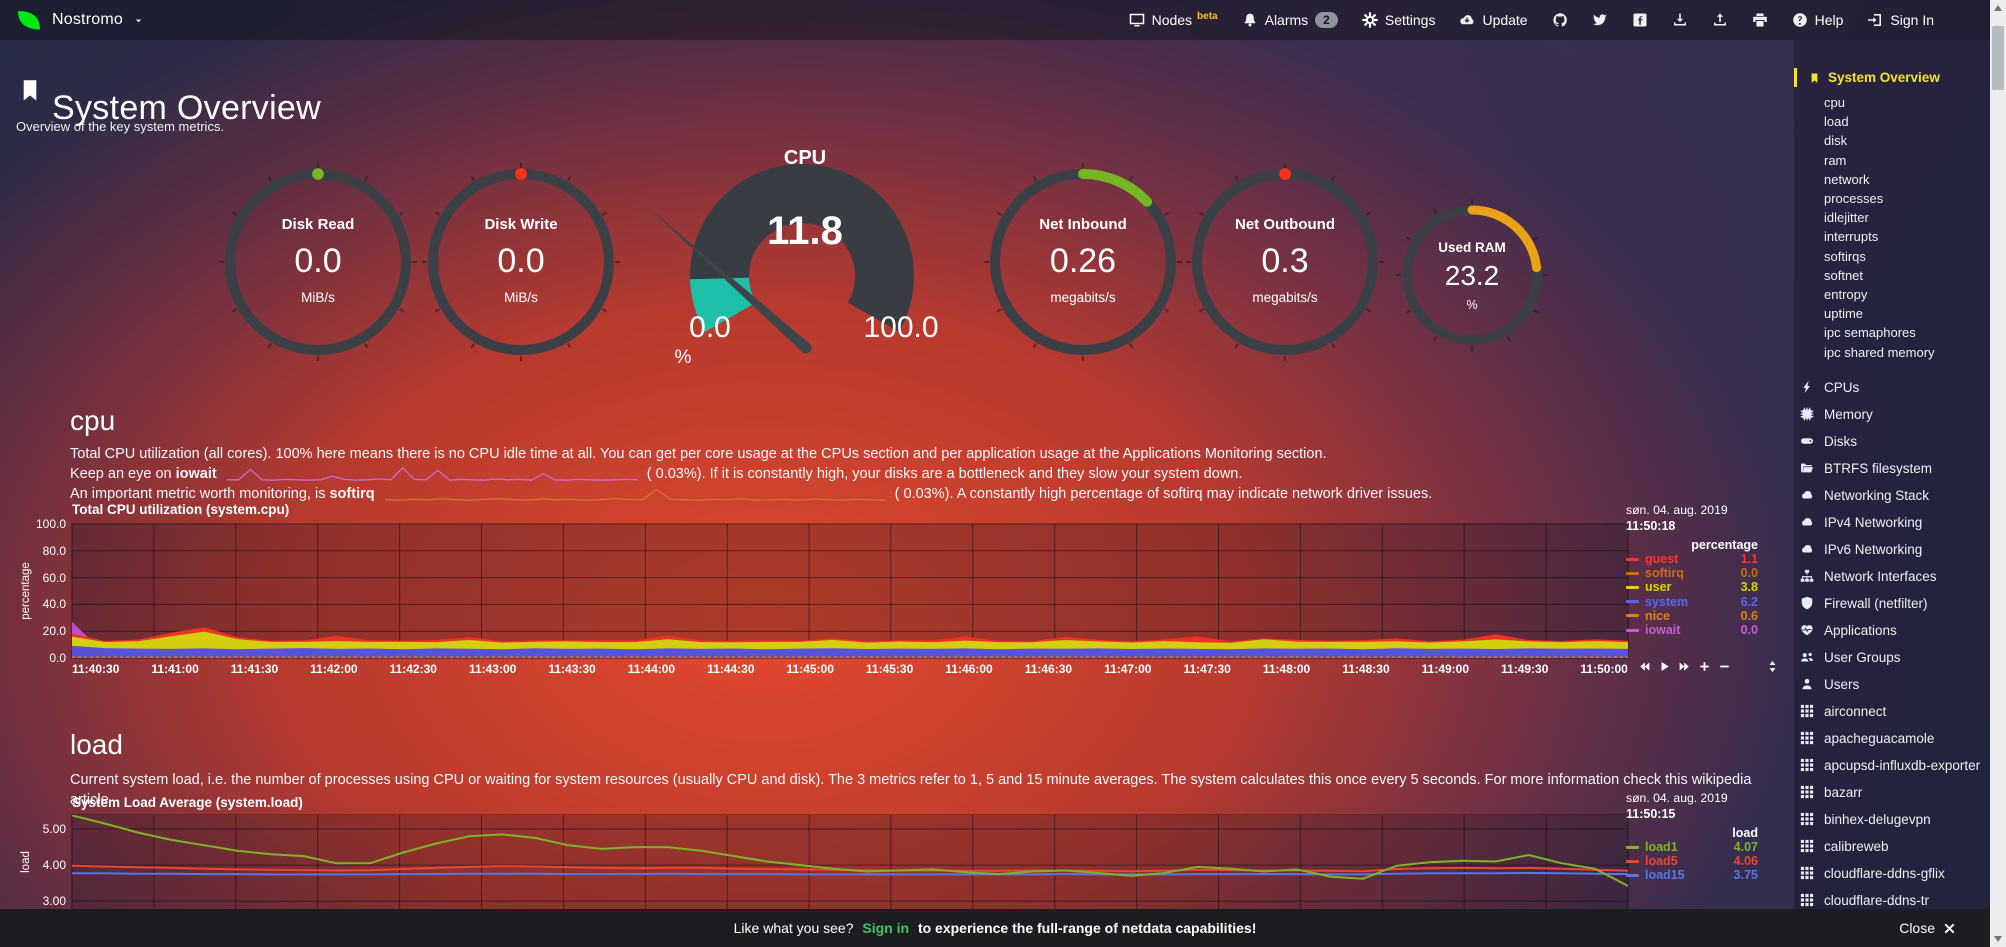  Describe the element at coordinates (1892, 684) in the screenshot. I see `sidebar-section: Users` at that location.